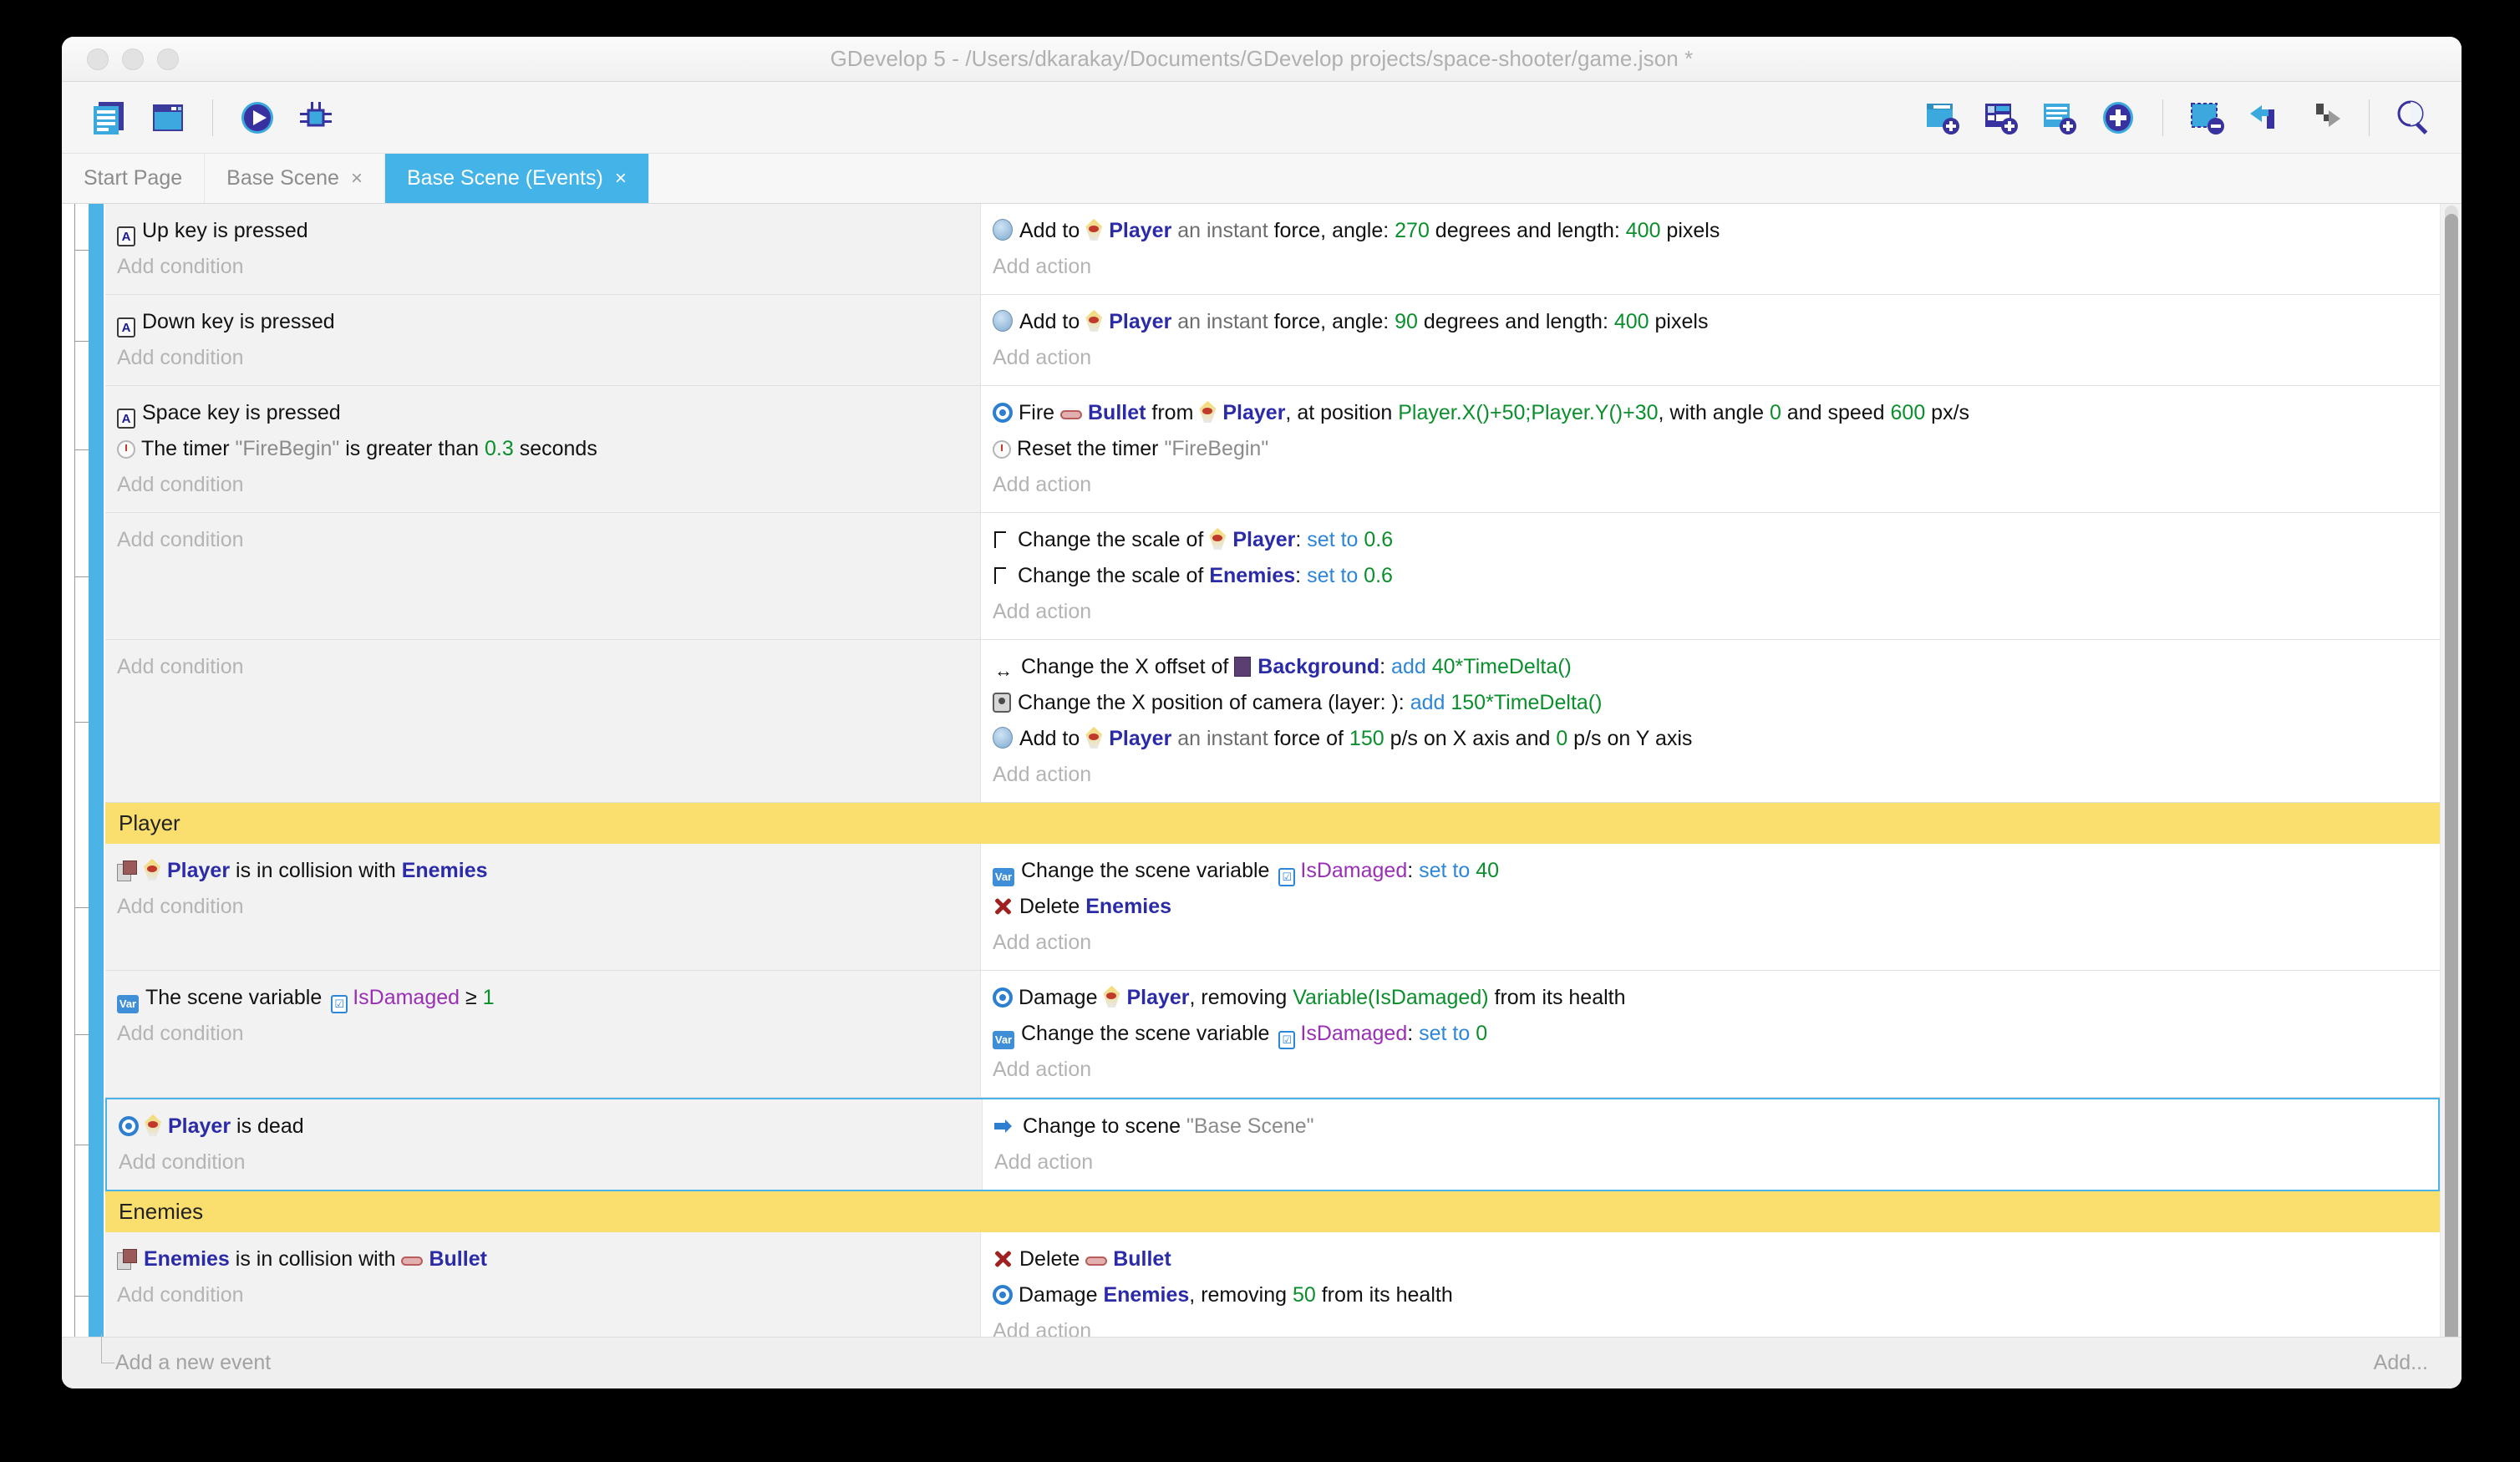 Image resolution: width=2520 pixels, height=1462 pixels. I want to click on condition-item: Enemies is in collision with Bullet, so click(548, 1259).